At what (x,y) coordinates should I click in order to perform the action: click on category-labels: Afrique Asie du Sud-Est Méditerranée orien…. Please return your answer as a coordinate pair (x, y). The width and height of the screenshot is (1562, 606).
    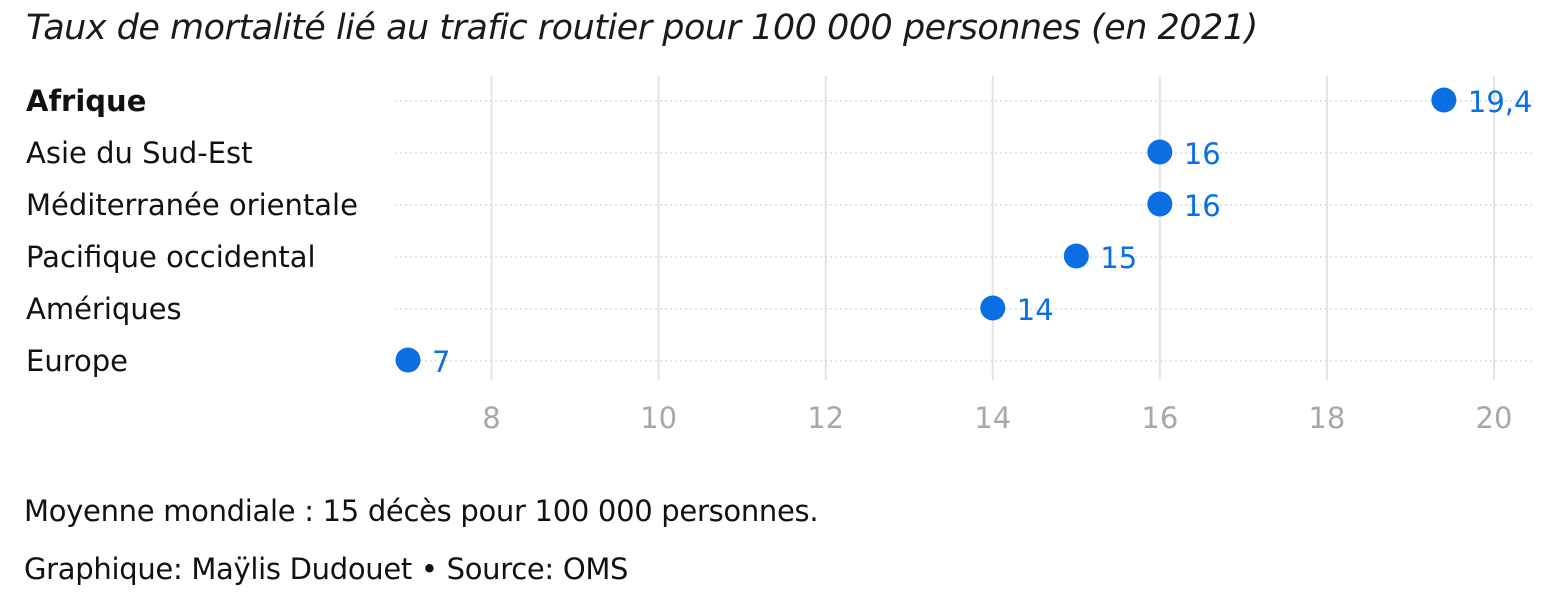
    Looking at the image, I should click on (192, 231).